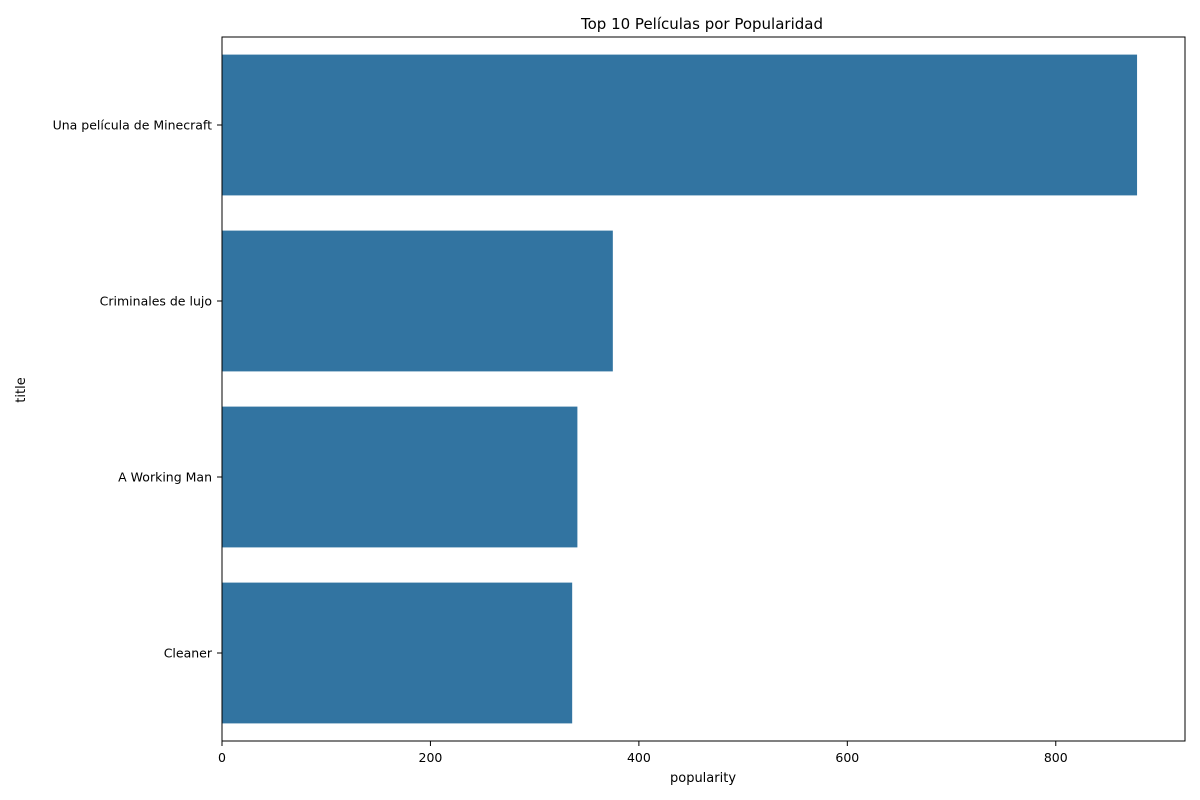 The image size is (1200, 800). I want to click on y-tick-label: Una película de Minecraft, so click(132, 125).